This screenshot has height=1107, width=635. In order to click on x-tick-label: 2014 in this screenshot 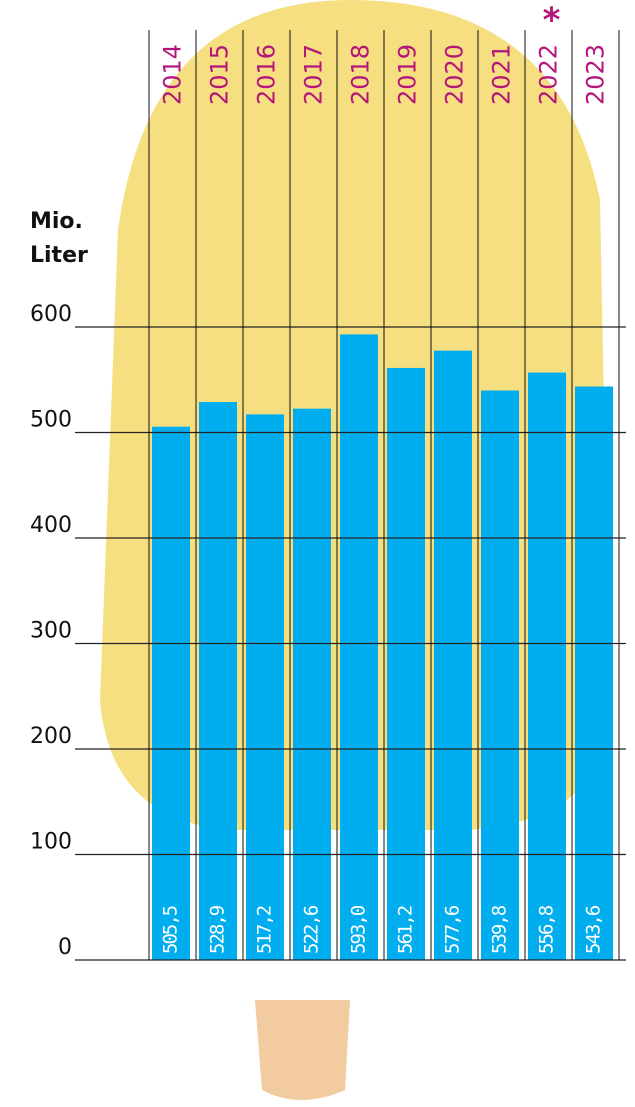, I will do `click(173, 74)`.